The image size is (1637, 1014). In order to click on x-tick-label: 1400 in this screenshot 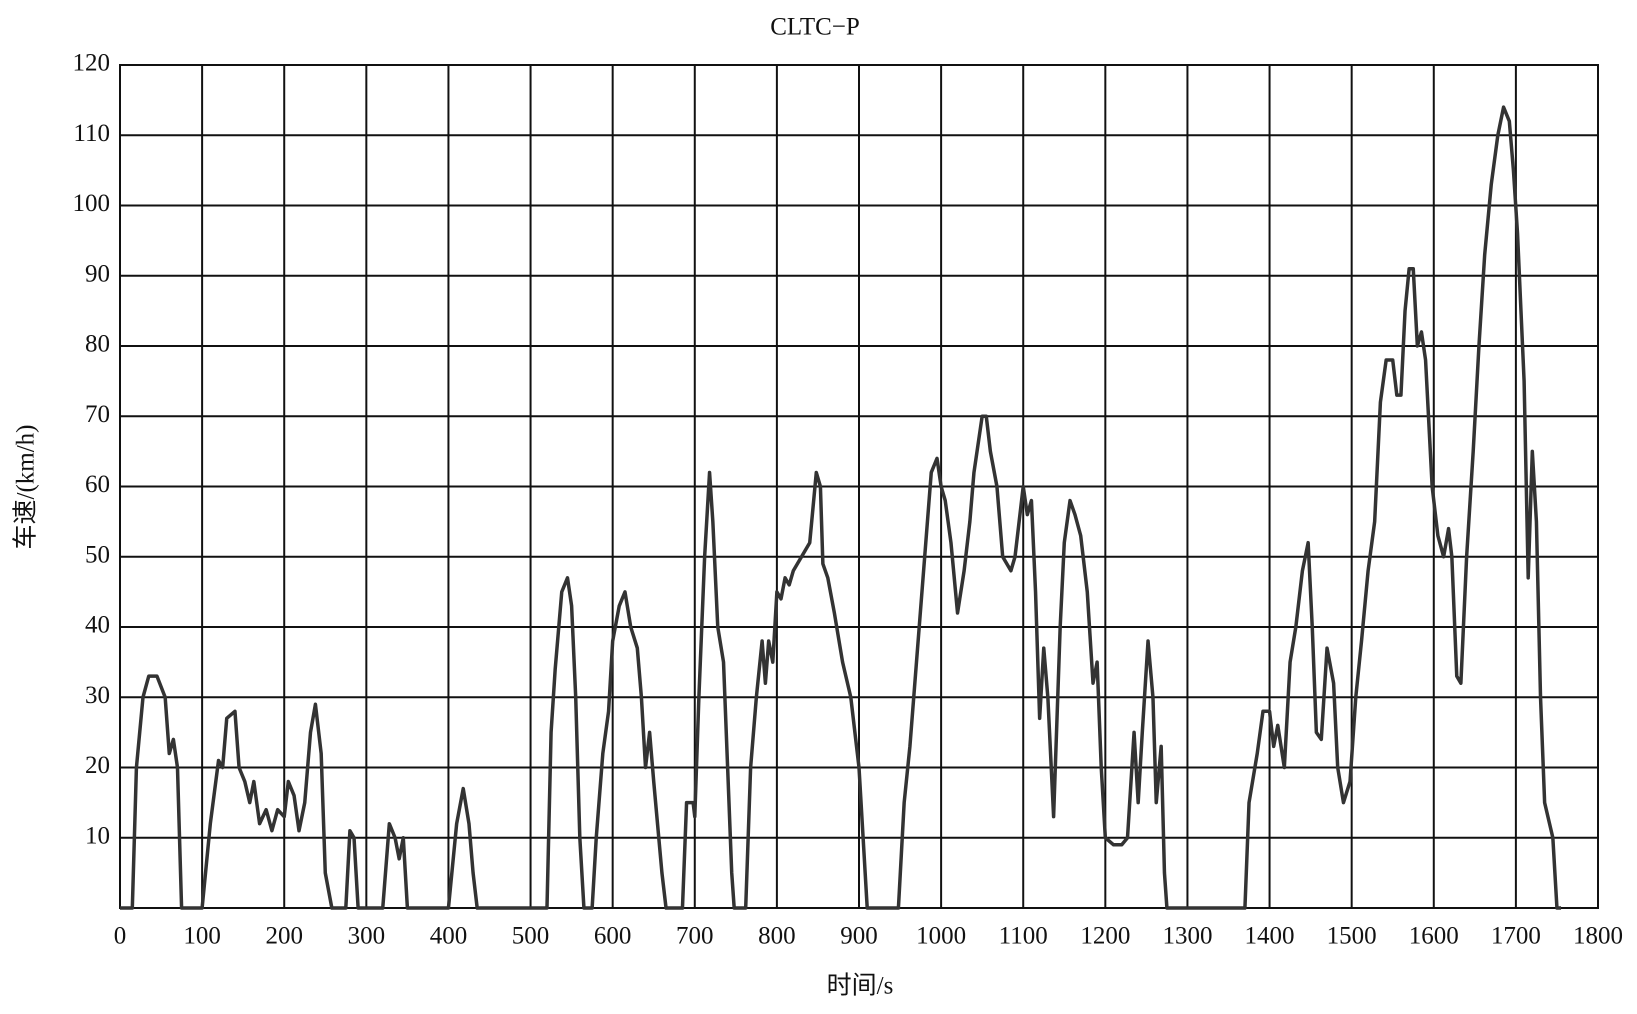, I will do `click(1270, 936)`.